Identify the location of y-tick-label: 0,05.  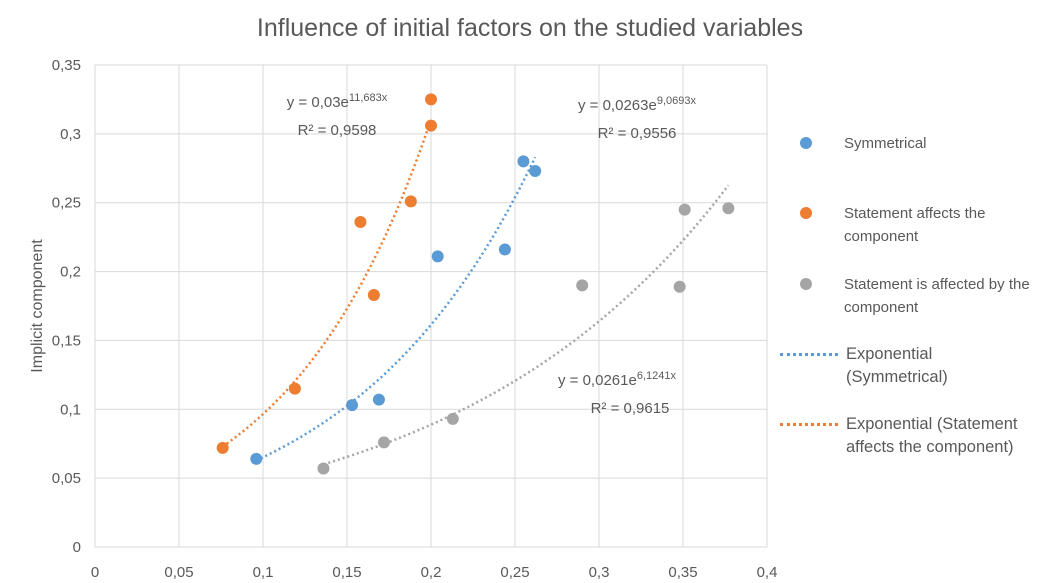
(66, 478).